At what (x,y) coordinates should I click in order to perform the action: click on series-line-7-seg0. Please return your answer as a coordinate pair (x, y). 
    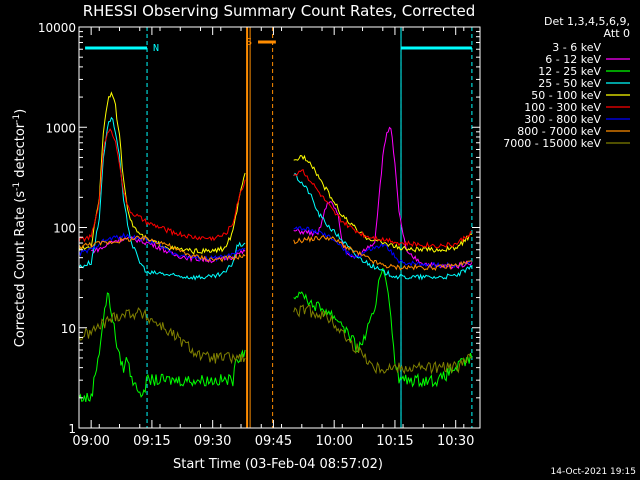
    Looking at the image, I should click on (162, 249).